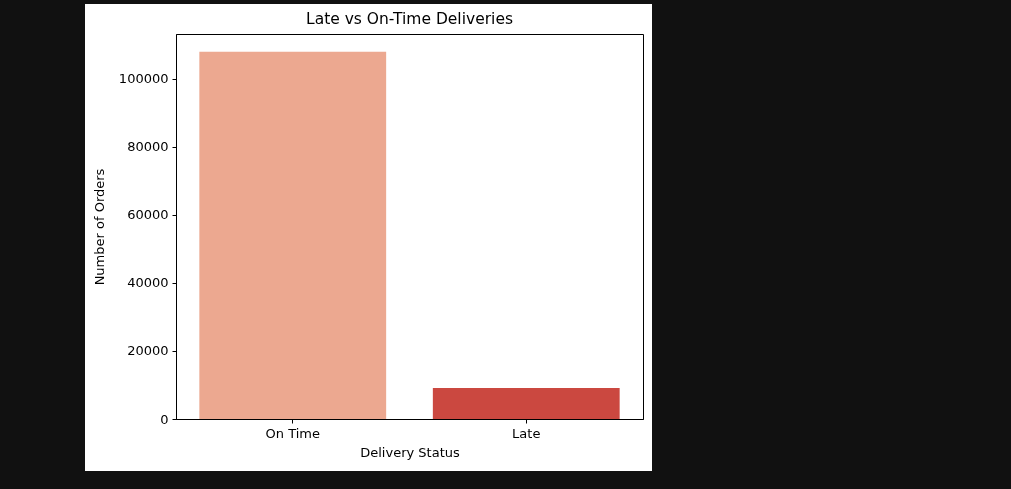  What do you see at coordinates (164, 419) in the screenshot?
I see `y-tick-label: 0` at bounding box center [164, 419].